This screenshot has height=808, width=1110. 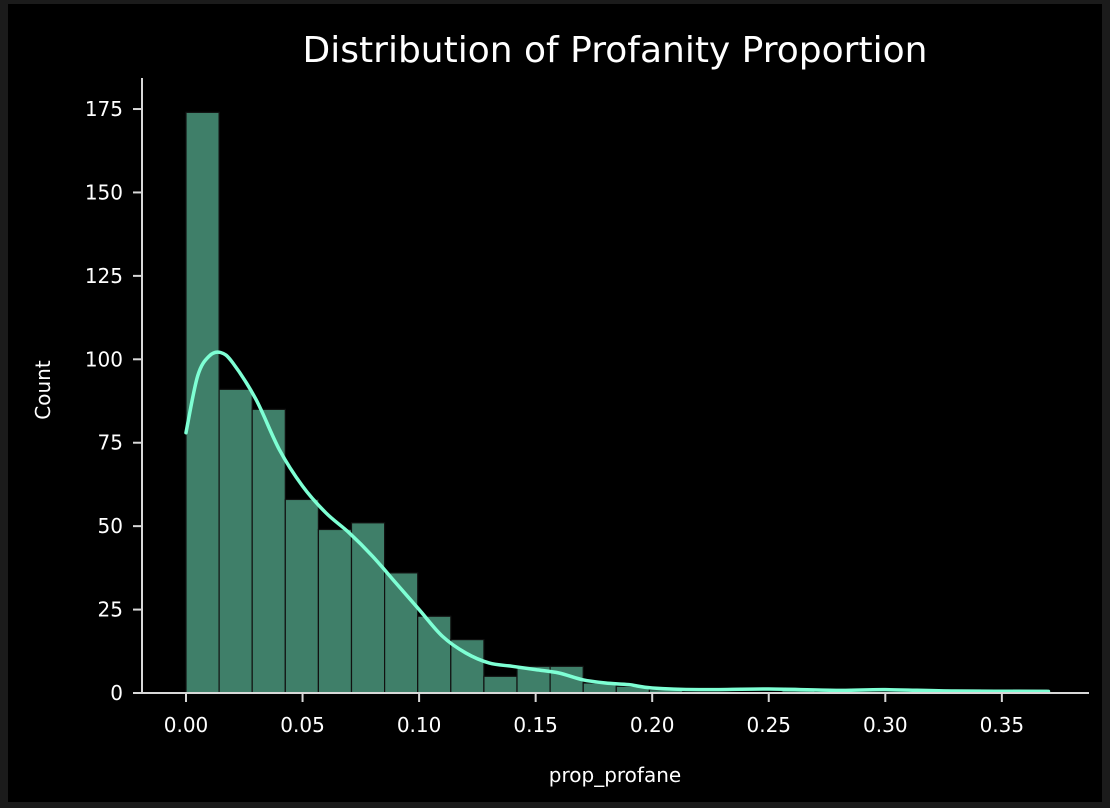 I want to click on x-tick-label: 0.30, so click(x=885, y=725).